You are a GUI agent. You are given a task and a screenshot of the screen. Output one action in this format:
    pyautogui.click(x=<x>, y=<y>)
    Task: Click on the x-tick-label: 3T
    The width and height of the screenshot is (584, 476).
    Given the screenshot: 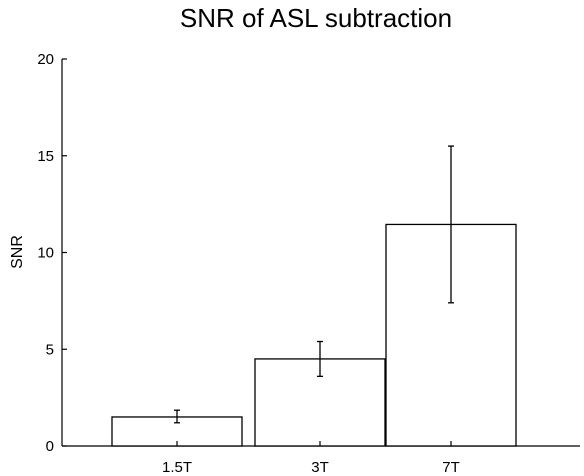 What is the action you would take?
    pyautogui.click(x=320, y=467)
    